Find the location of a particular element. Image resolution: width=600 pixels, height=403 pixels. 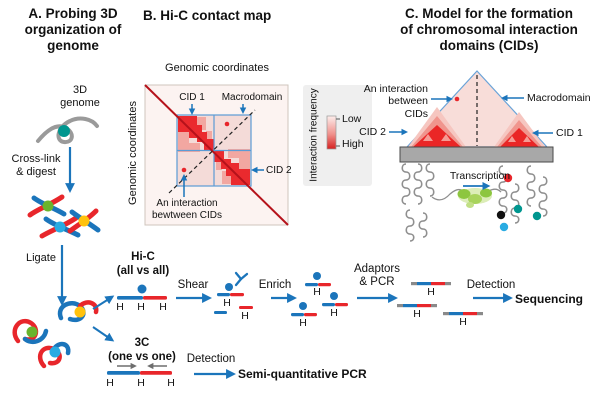

anti-diagonal-dashed is located at coordinates (212, 151).